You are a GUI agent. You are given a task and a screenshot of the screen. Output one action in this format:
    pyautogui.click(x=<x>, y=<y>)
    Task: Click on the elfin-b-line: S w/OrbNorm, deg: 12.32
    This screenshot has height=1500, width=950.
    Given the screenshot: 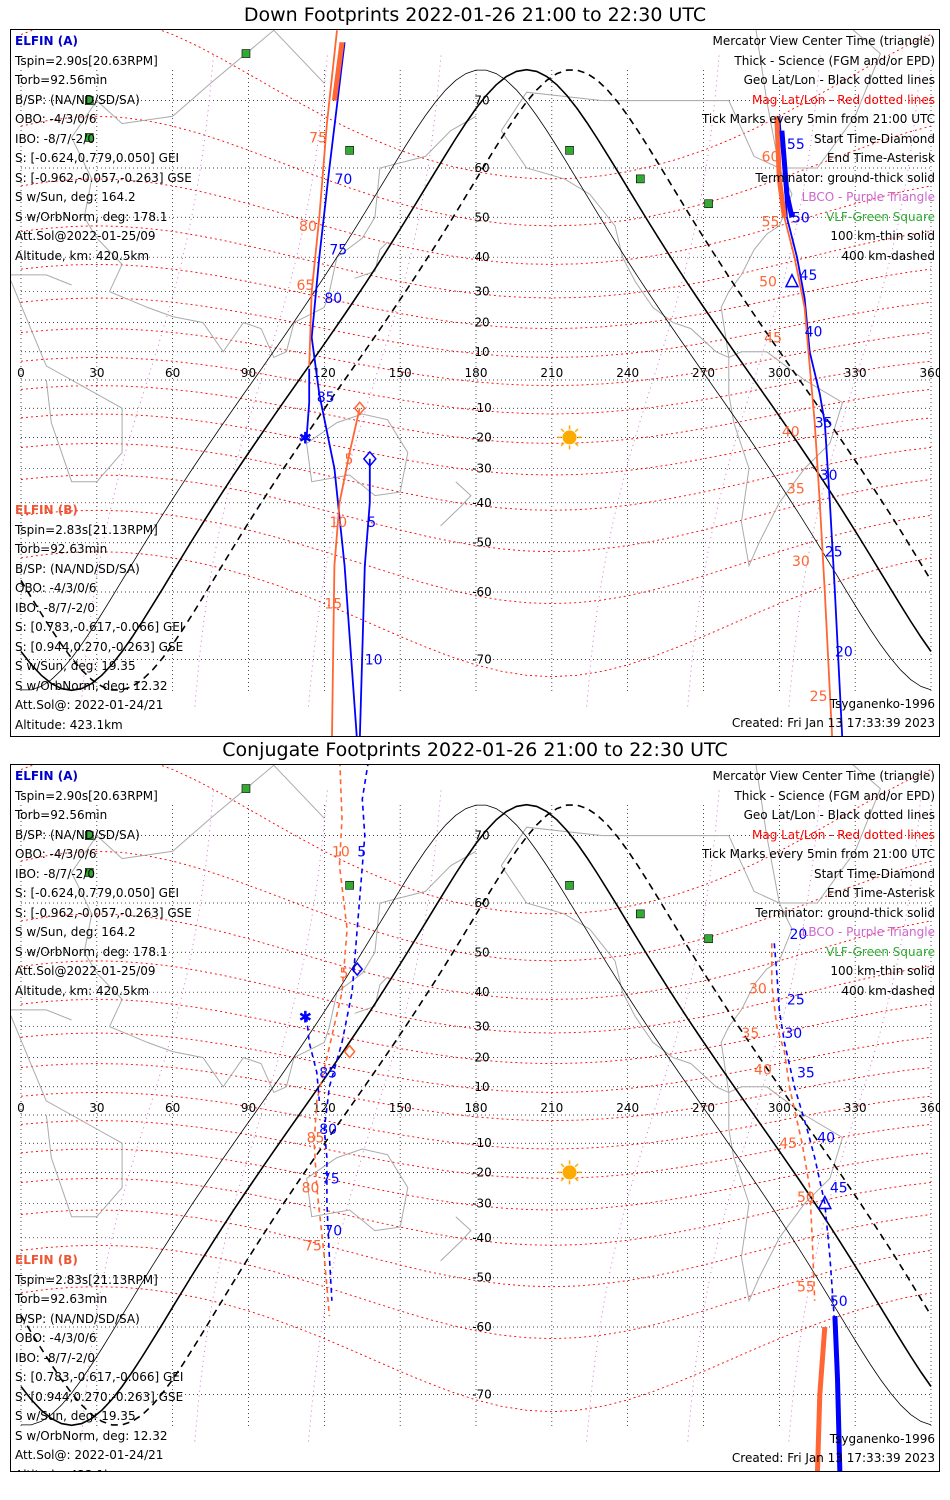 What is the action you would take?
    pyautogui.click(x=91, y=1435)
    